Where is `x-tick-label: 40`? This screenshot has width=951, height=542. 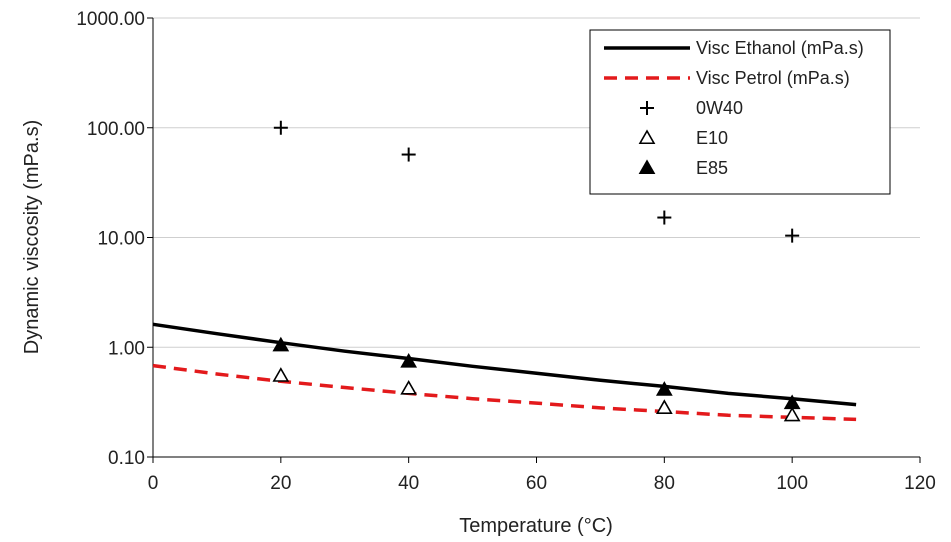
x-tick-label: 40 is located at coordinates (408, 483).